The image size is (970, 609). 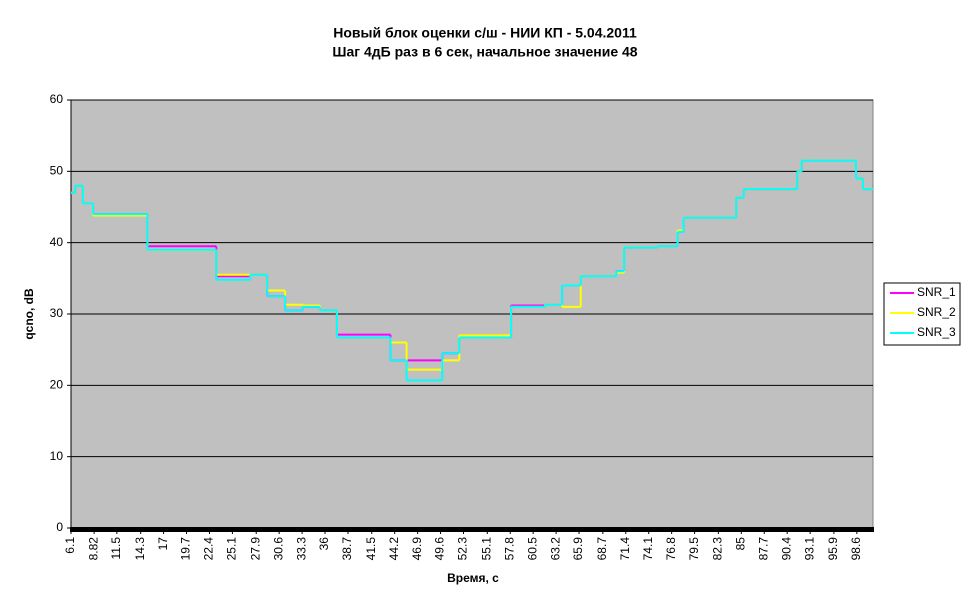 I want to click on x-tick-label: 52.3, so click(x=463, y=549).